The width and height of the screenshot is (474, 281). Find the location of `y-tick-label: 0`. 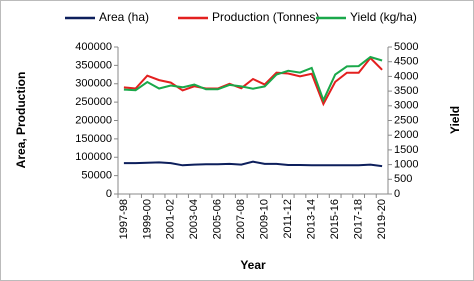

y-tick-label: 0 is located at coordinates (109, 194).